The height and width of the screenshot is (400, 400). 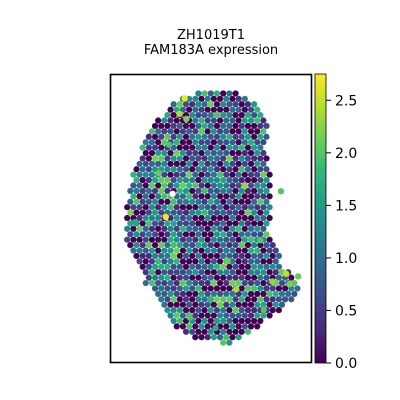 I want to click on colorbar-tick-label: 0.0, so click(x=346, y=364).